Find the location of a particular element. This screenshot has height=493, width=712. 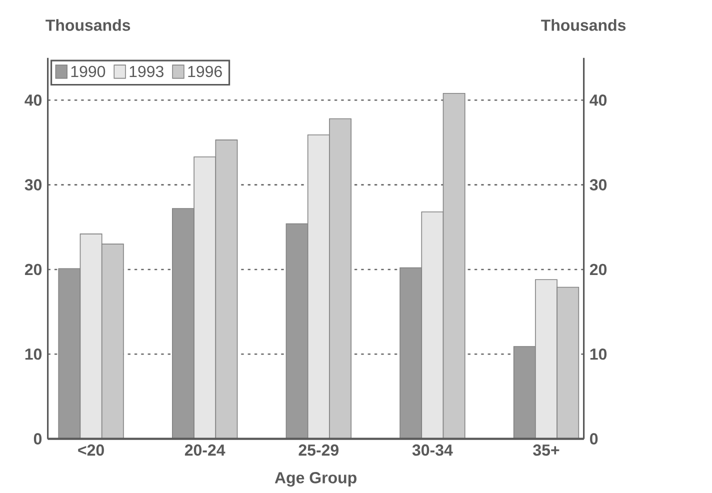

y2-tick-label: 30 is located at coordinates (598, 184).